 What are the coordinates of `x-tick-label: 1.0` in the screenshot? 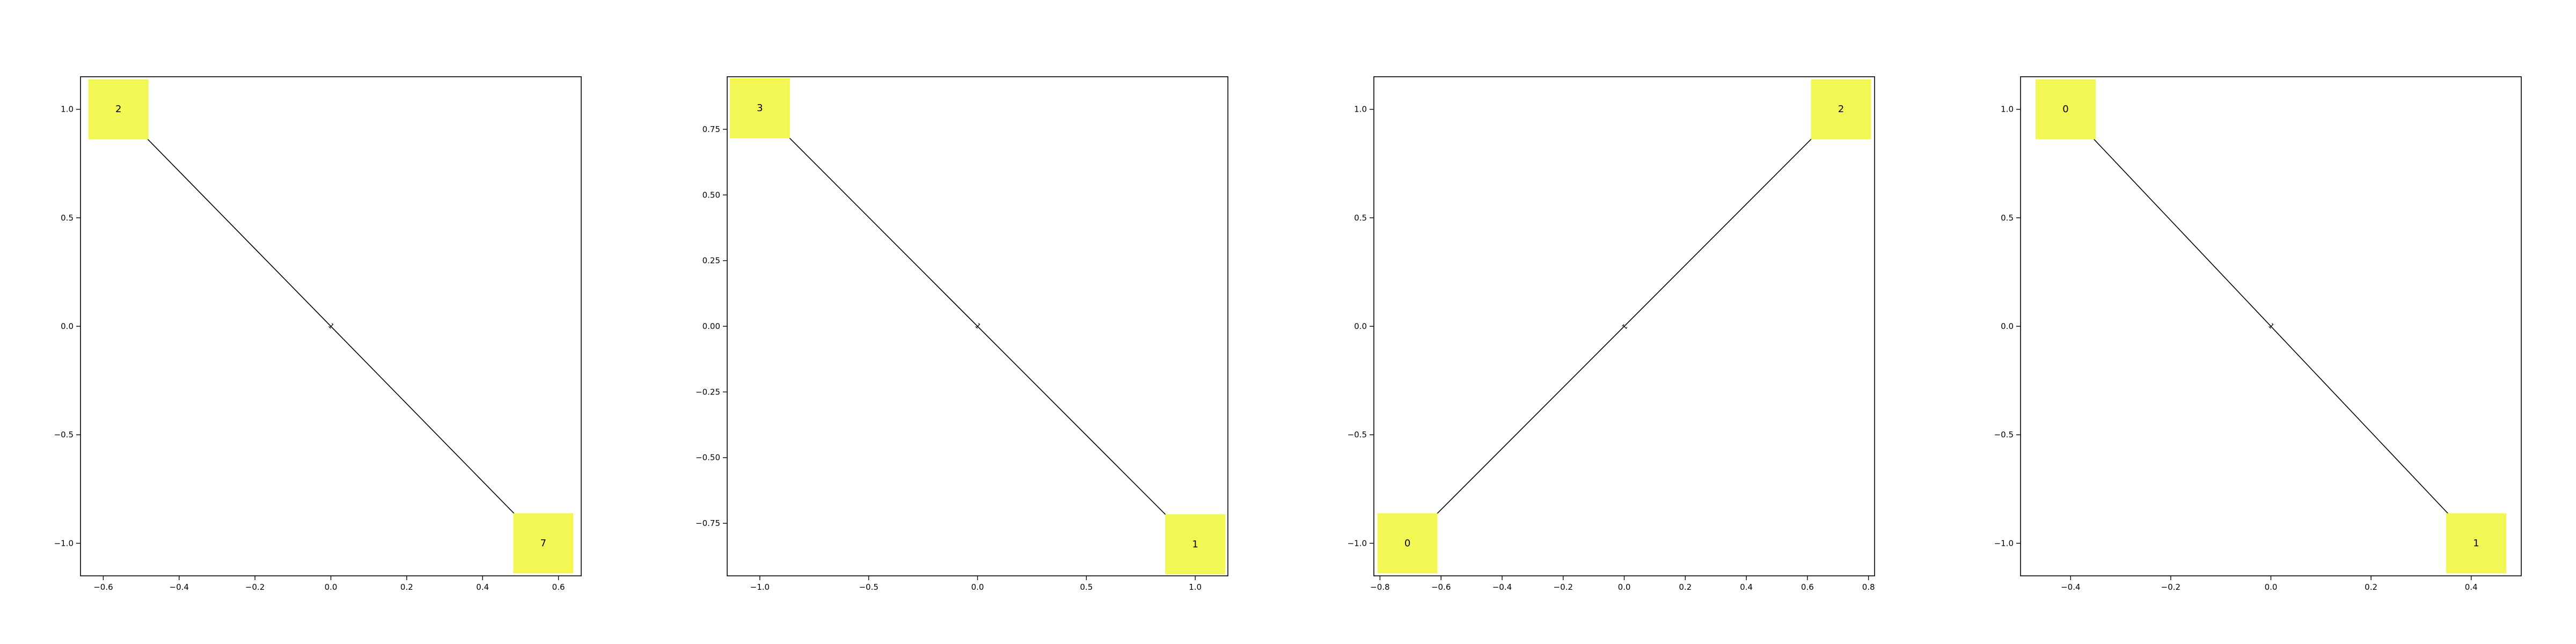 It's located at (1195, 587).